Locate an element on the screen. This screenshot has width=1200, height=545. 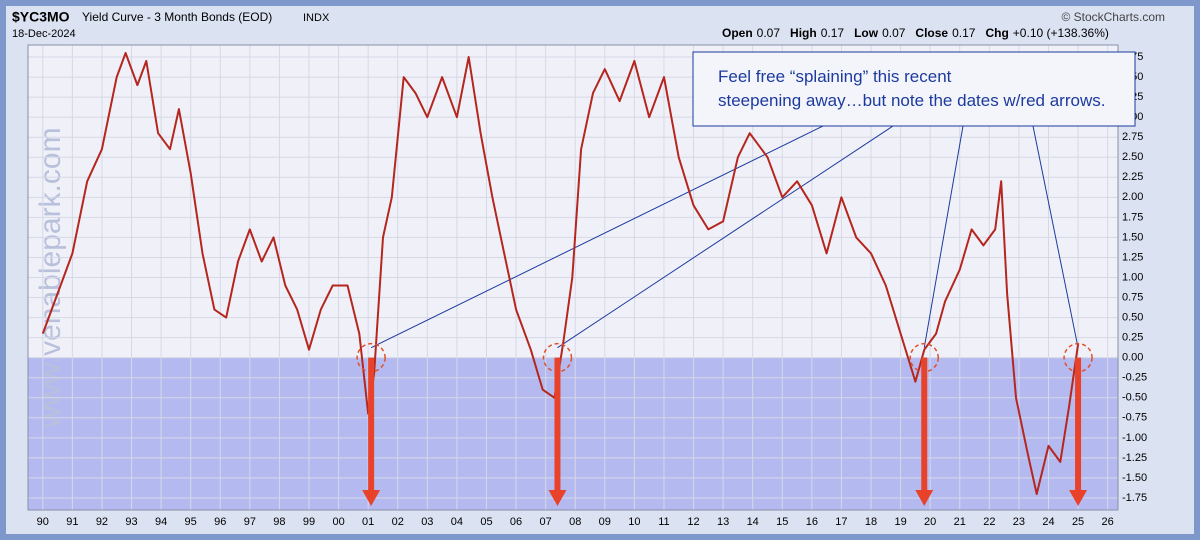
x-tick-label: 02 is located at coordinates (398, 522).